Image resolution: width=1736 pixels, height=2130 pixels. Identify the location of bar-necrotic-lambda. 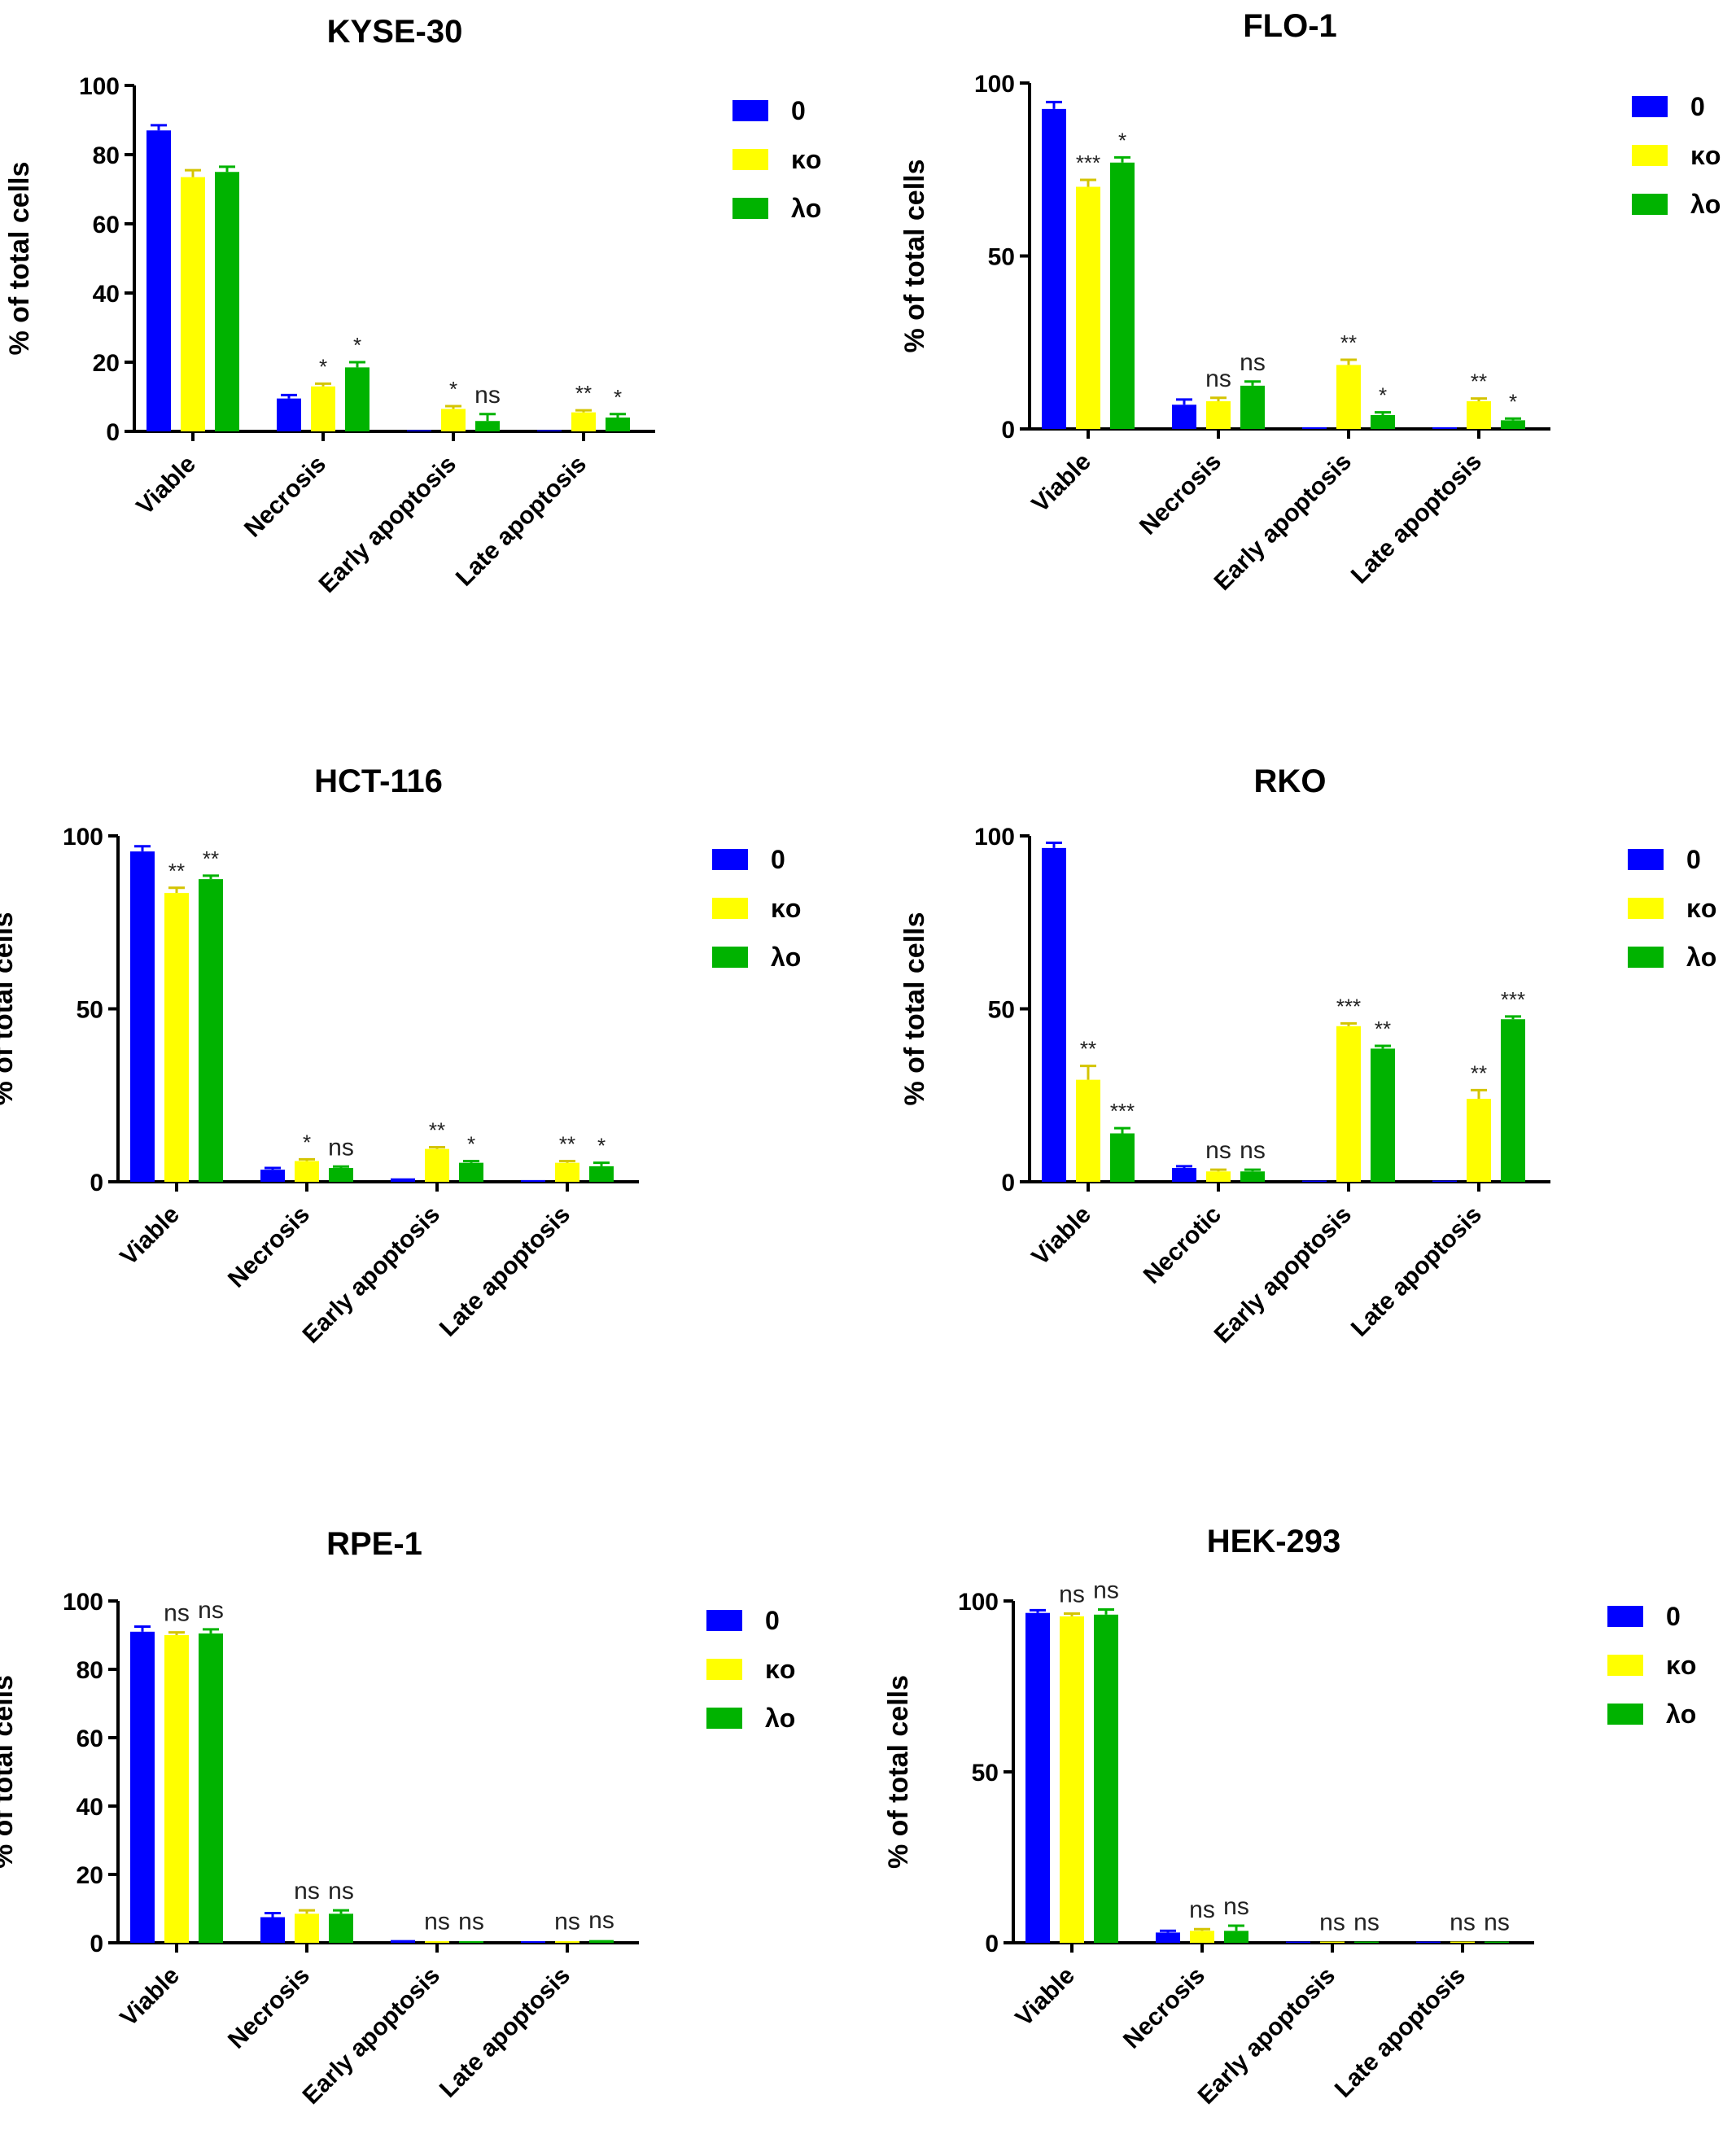
(1252, 1176).